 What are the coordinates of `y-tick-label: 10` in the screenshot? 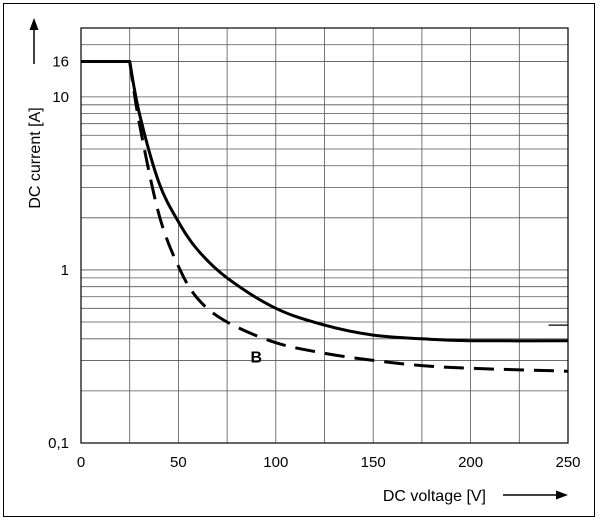 It's located at (60, 97).